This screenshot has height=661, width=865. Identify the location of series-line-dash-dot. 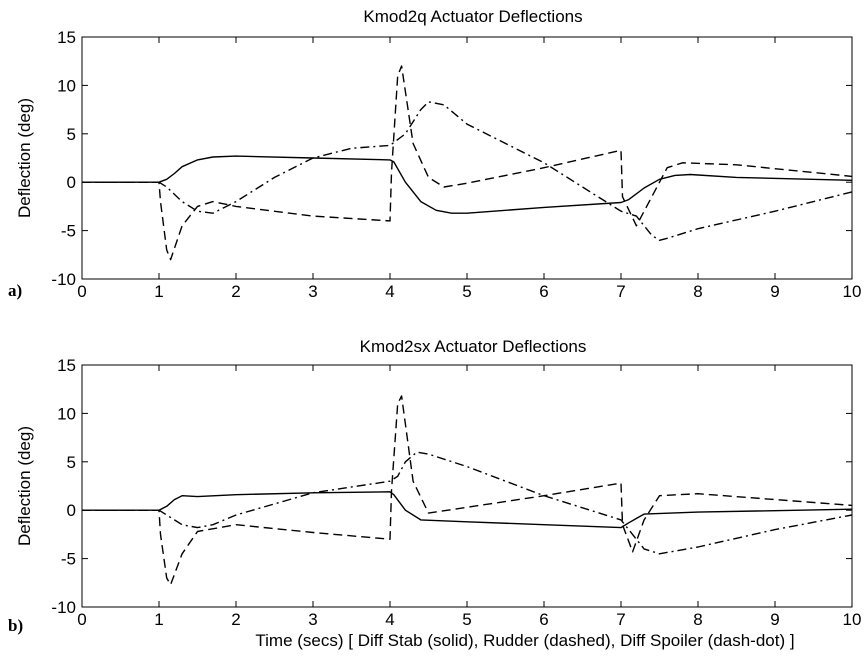
(467, 503).